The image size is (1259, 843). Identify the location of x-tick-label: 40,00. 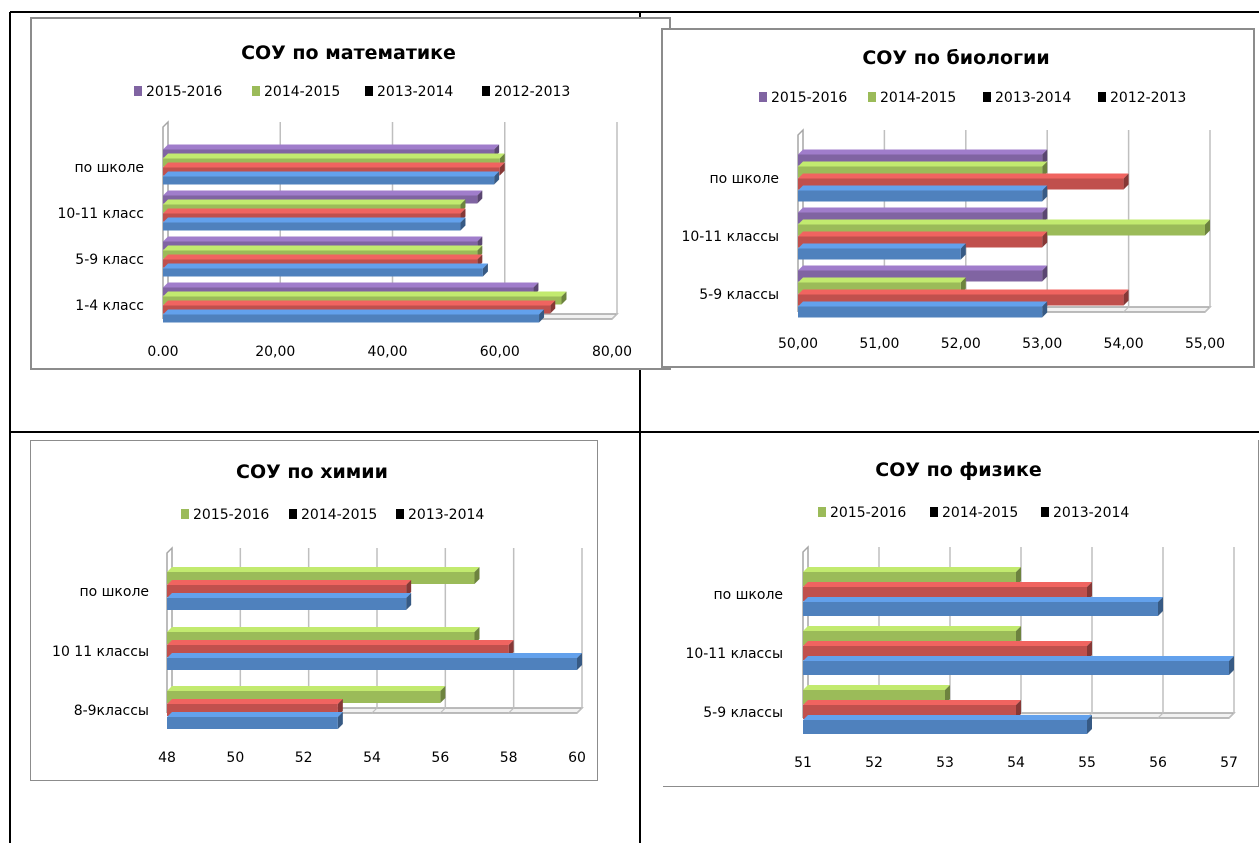
(387, 352).